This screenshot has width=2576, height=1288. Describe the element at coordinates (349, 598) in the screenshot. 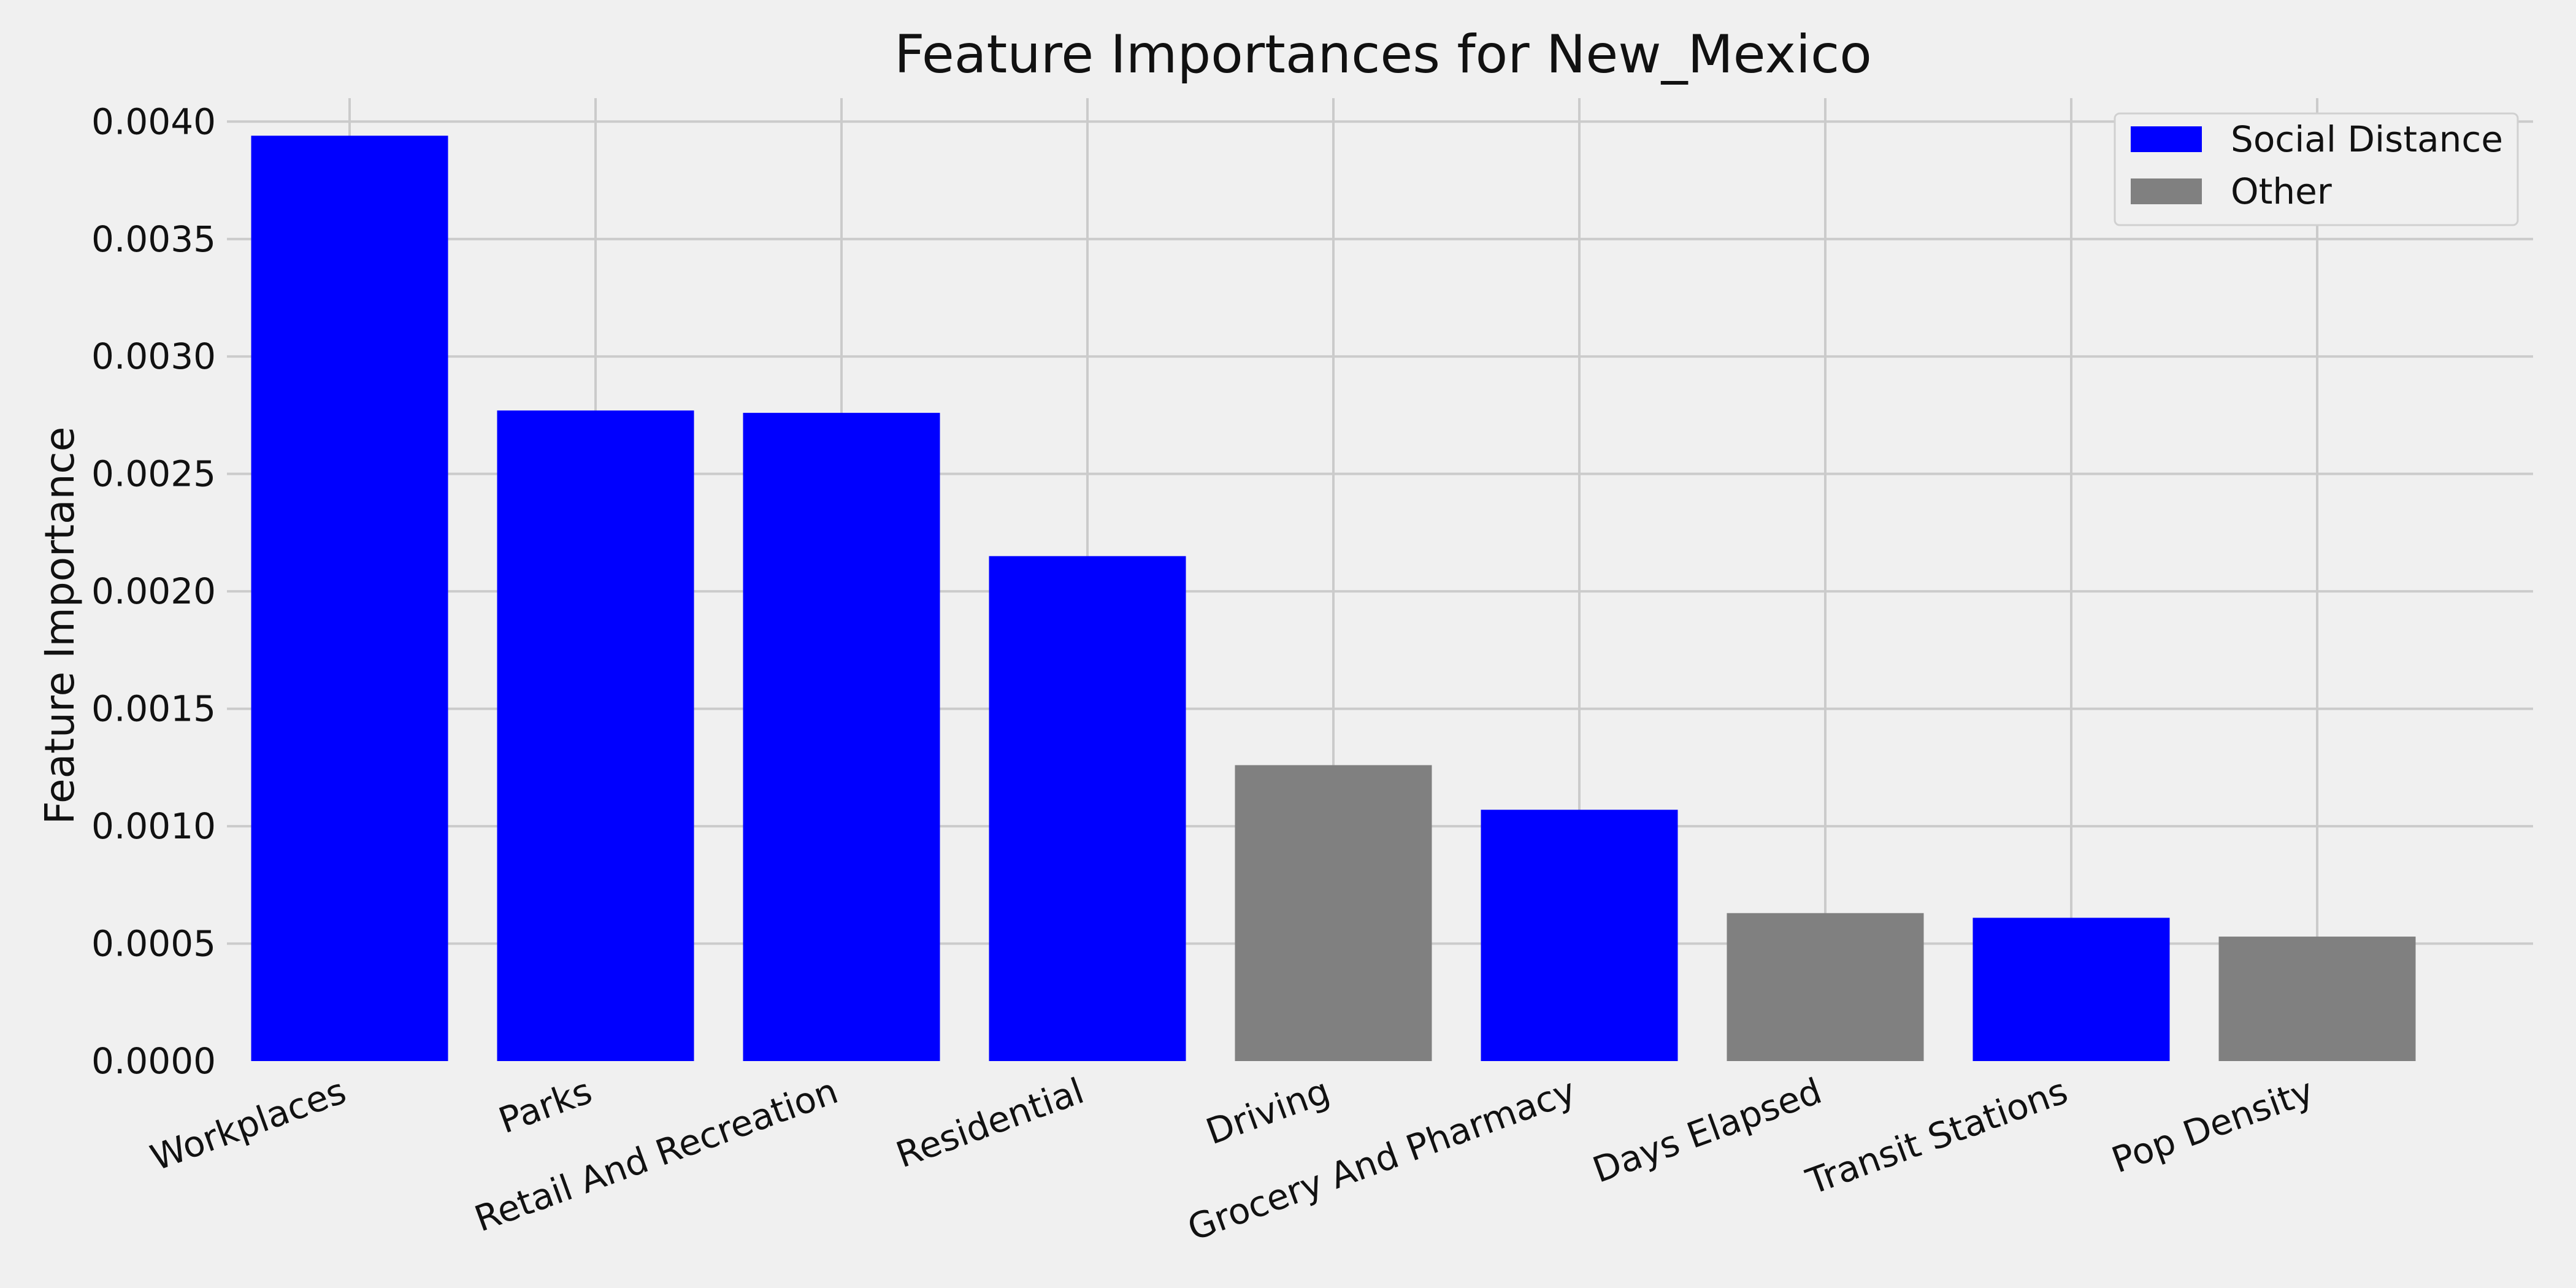

I see `bar-workplaces` at that location.